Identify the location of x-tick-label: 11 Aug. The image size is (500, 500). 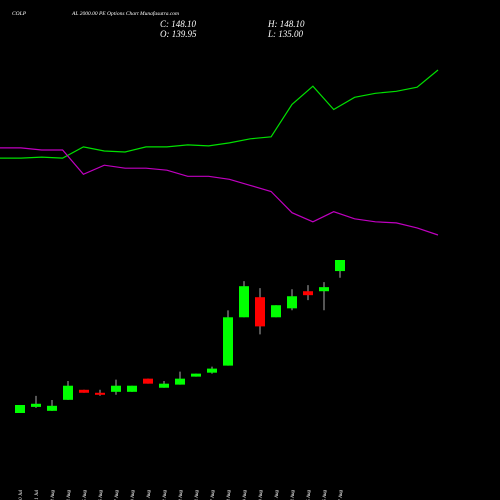
(149, 495).